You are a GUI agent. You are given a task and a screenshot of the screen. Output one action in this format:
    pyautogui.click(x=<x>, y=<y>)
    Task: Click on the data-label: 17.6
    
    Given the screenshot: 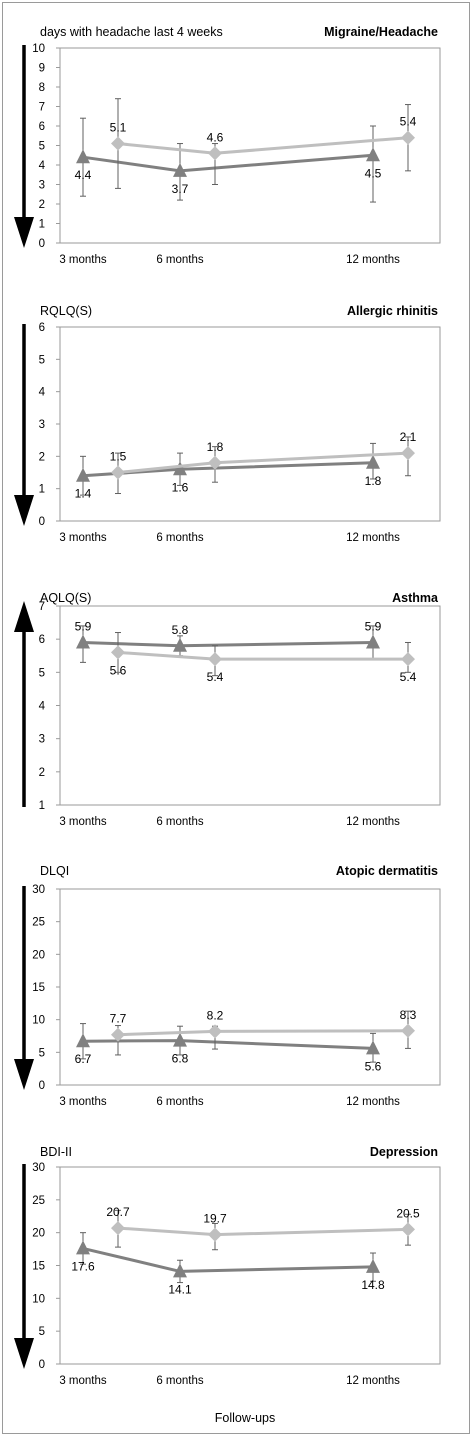 What is the action you would take?
    pyautogui.click(x=83, y=1266)
    